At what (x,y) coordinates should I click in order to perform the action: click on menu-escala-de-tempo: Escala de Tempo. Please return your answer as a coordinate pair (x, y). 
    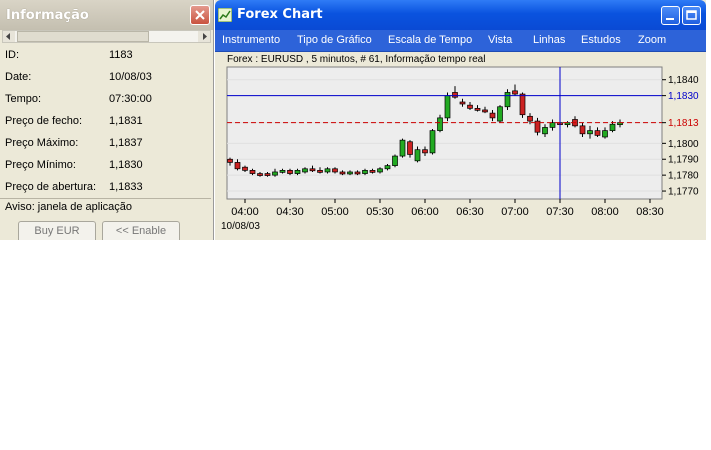
    Looking at the image, I should click on (430, 40).